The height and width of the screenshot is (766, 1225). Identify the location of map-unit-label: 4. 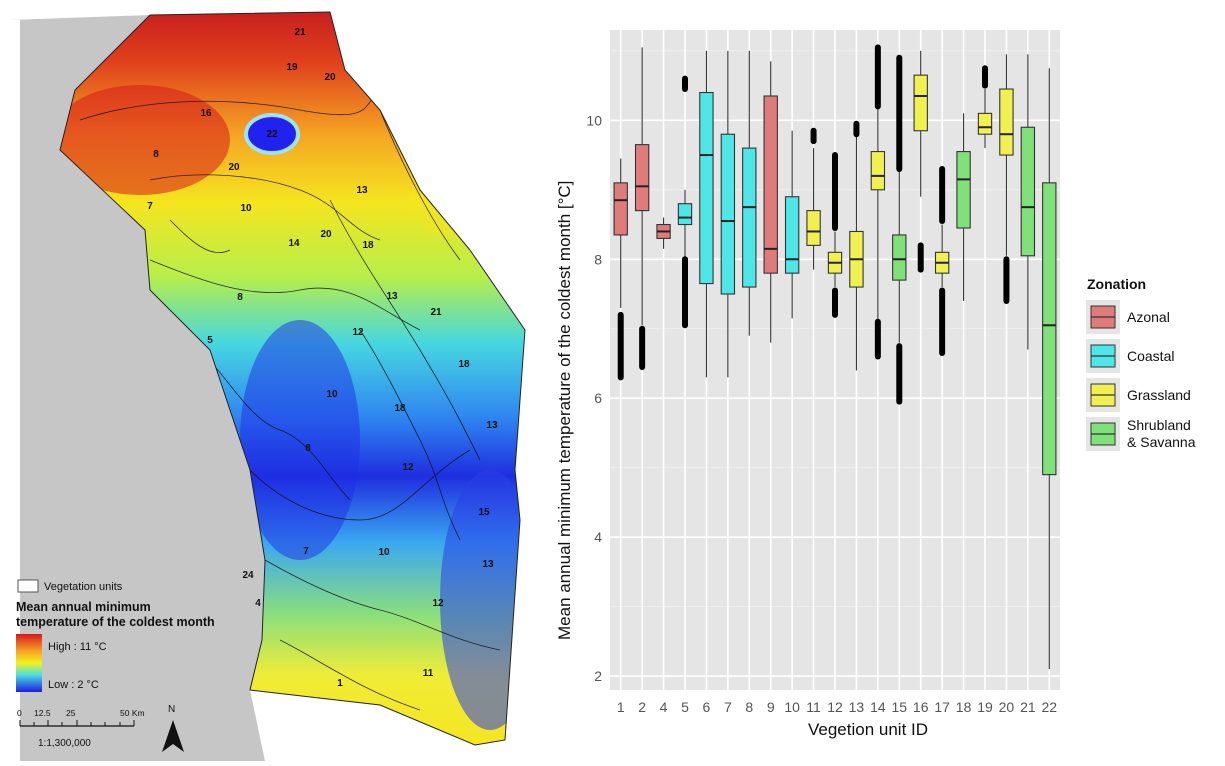
(258, 603).